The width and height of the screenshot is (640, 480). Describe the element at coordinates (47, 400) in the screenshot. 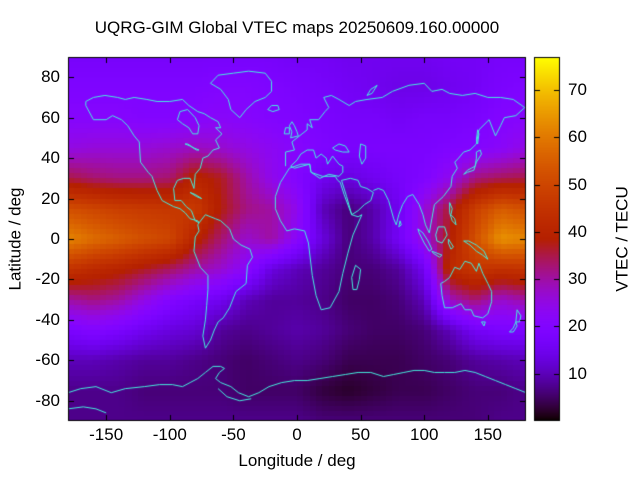

I see `y-tick-label: -80` at that location.